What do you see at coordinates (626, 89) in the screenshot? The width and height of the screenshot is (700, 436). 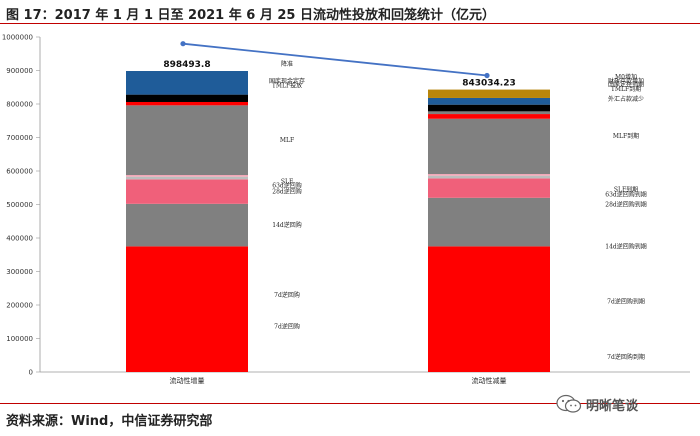 I see `segment-label: TMLF到期` at bounding box center [626, 89].